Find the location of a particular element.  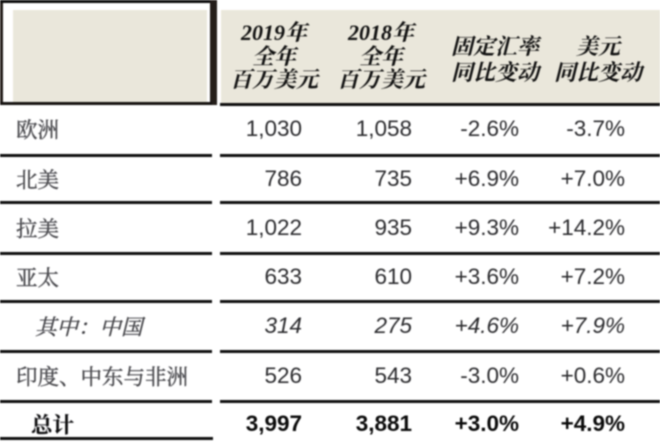

header-corner-cell is located at coordinates (110, 56).